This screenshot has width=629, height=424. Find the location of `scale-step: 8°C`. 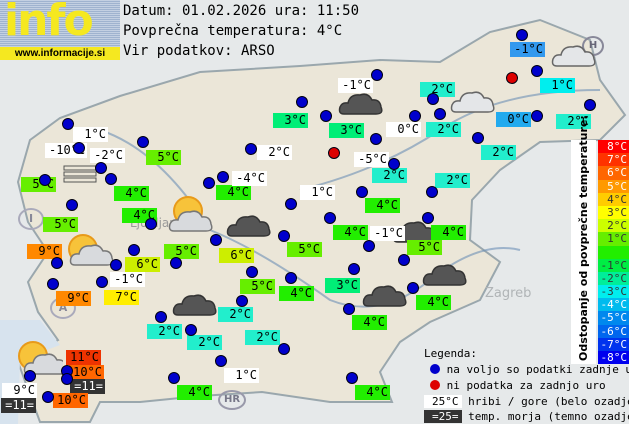

scale-step: 8°C is located at coordinates (613, 147).